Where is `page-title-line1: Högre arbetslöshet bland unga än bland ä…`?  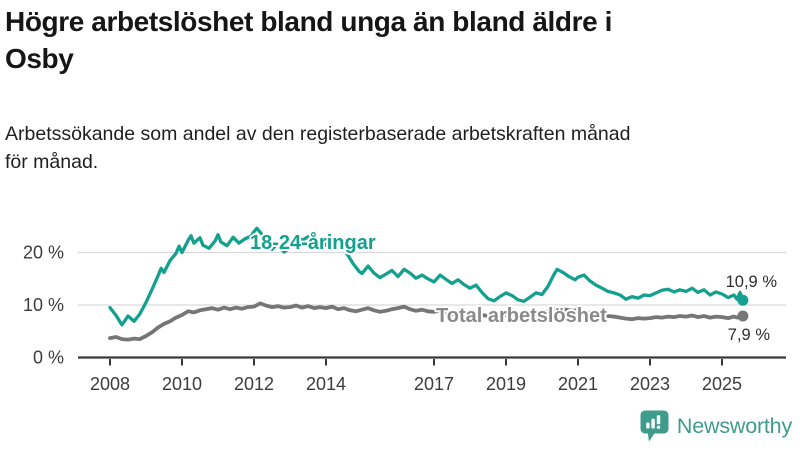 page-title-line1: Högre arbetslöshet bland unga än bland ä… is located at coordinates (309, 21).